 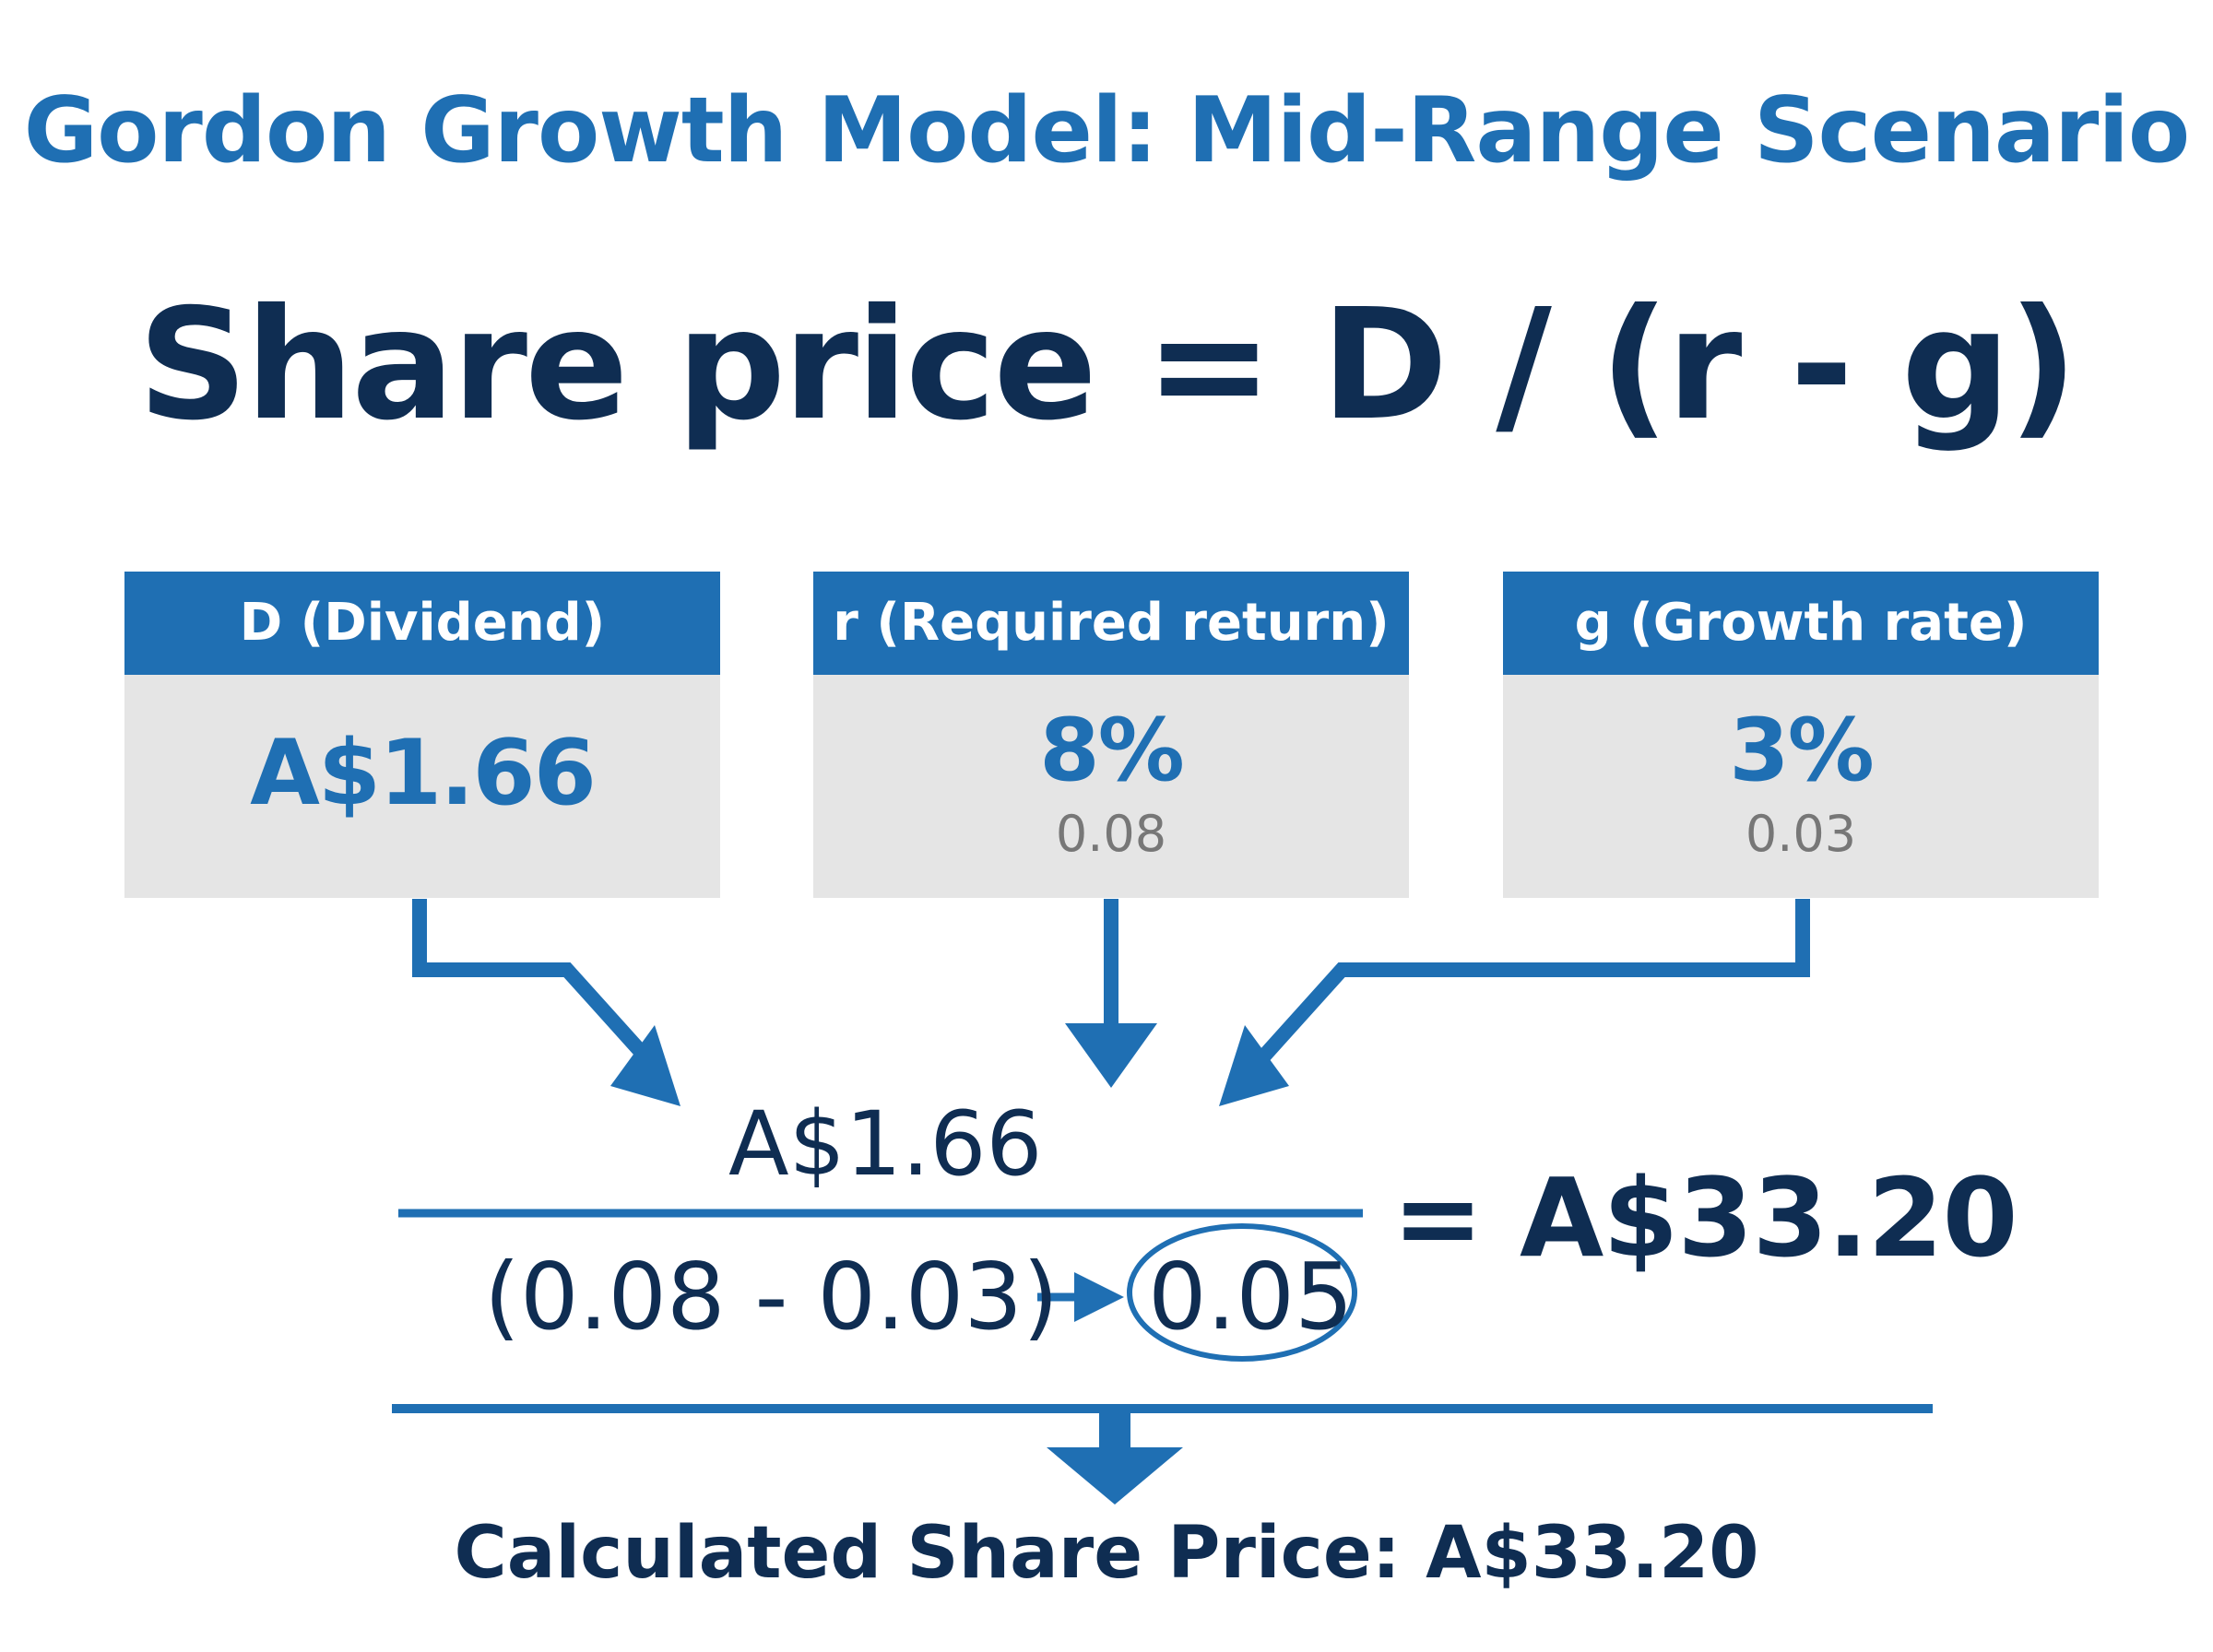 I want to click on required-return-card: r (Required return) 8% 0.08, so click(x=1111, y=735).